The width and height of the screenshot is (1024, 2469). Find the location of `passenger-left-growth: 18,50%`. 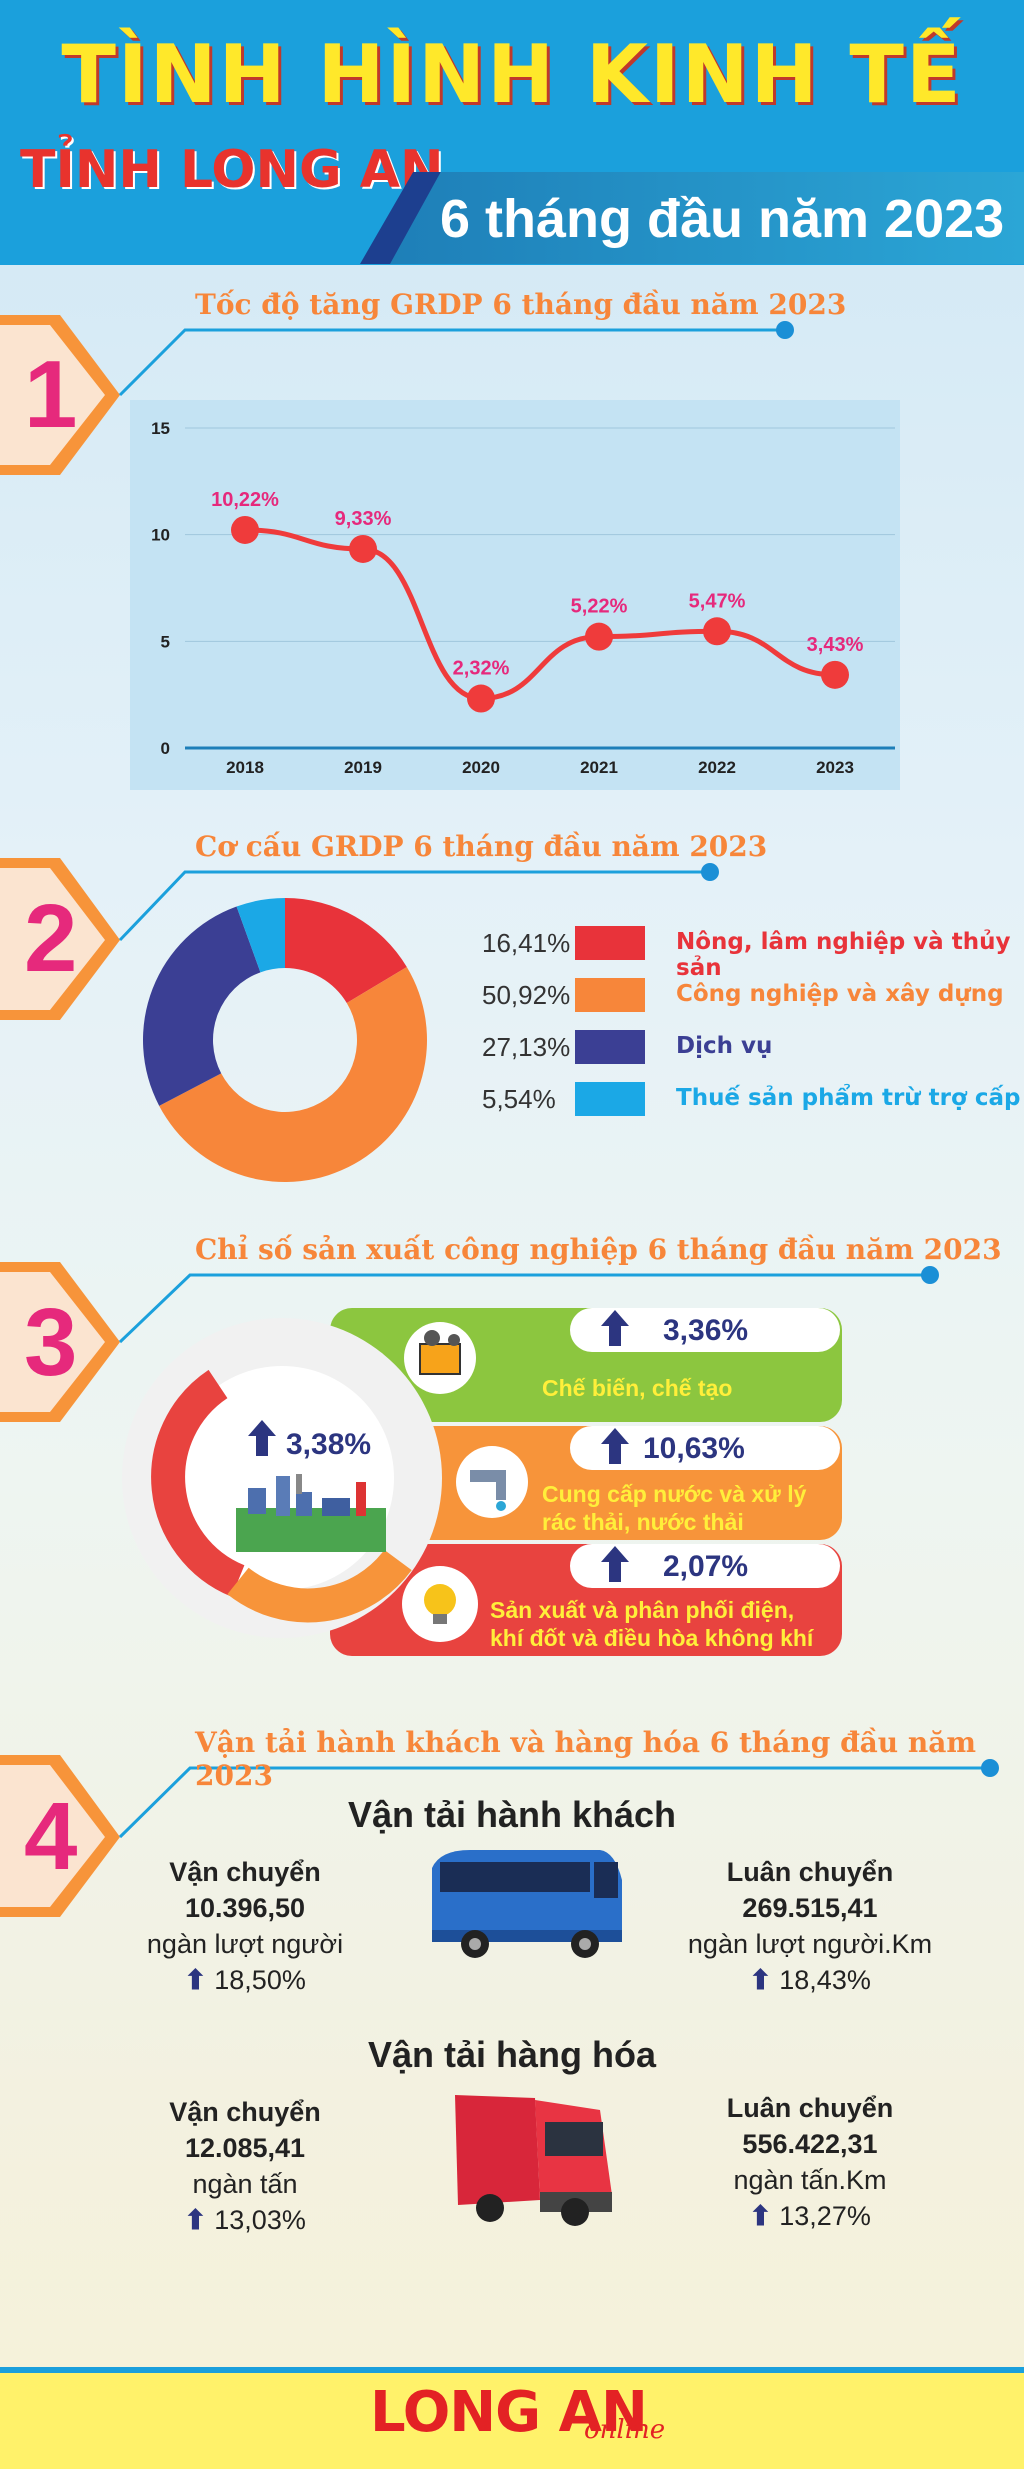

passenger-left-growth: 18,50% is located at coordinates (260, 1980).